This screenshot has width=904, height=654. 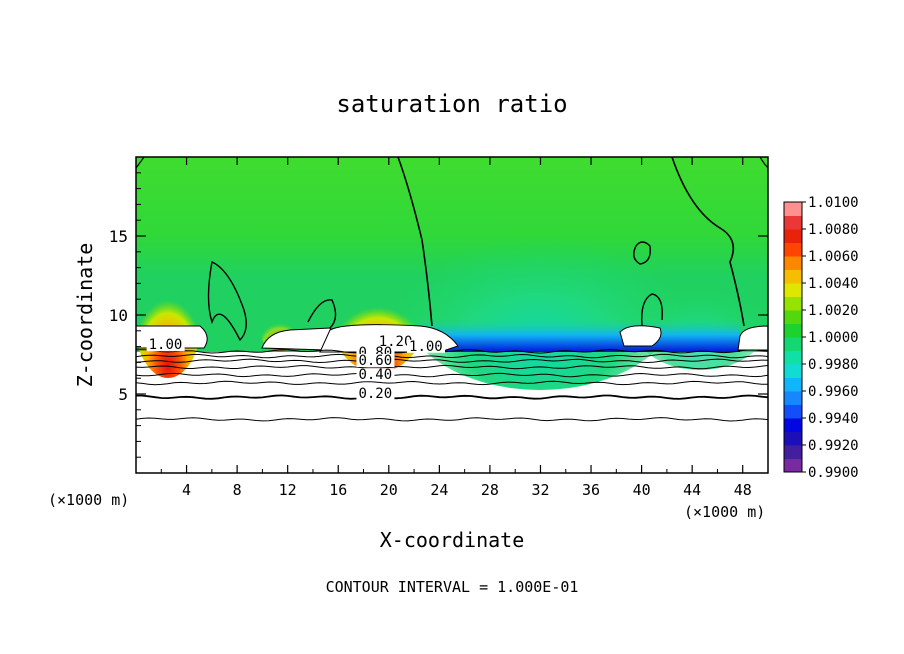 I want to click on contour-labels: 1.00 1.201.000.800.600.400.20, so click(x=296, y=368).